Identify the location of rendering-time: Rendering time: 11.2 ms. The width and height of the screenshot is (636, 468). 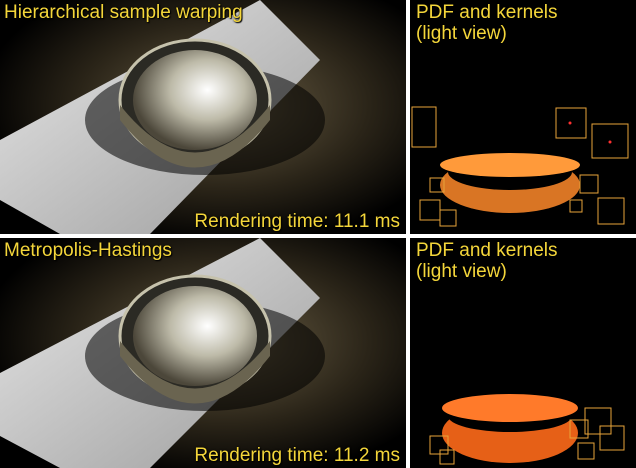
(297, 455).